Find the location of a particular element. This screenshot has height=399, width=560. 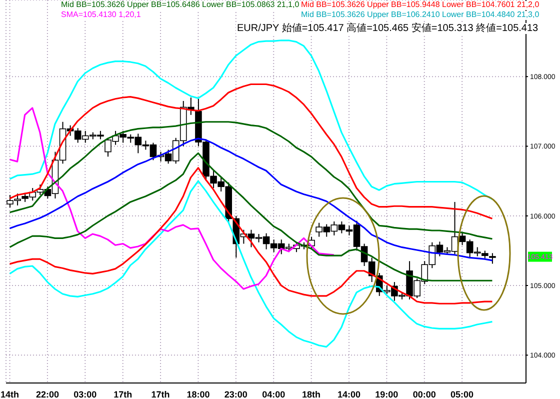

annotation: Mid BB=105.3626 Upper BB=105.9448 Lower BB=104.7601 21,2,0 is located at coordinates (420, 5).